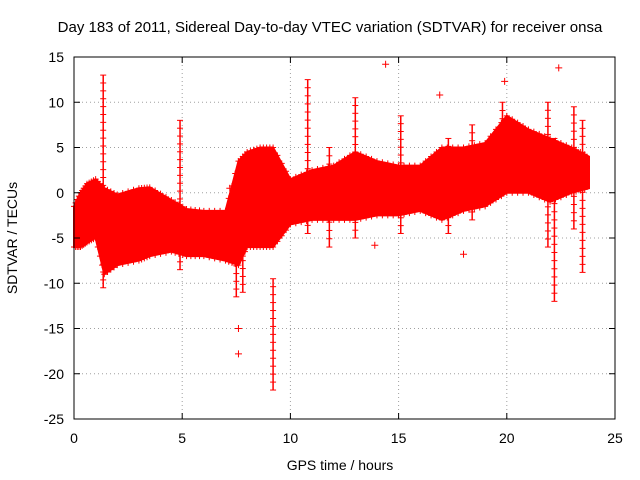 The image size is (640, 480). I want to click on y-tick-label: -15, so click(54, 329).